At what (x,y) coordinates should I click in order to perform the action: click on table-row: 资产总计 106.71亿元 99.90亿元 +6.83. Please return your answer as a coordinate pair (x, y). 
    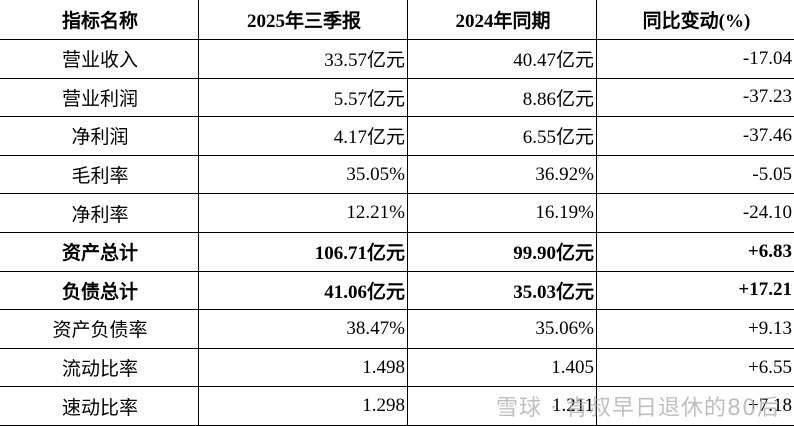
    Looking at the image, I should click on (397, 251).